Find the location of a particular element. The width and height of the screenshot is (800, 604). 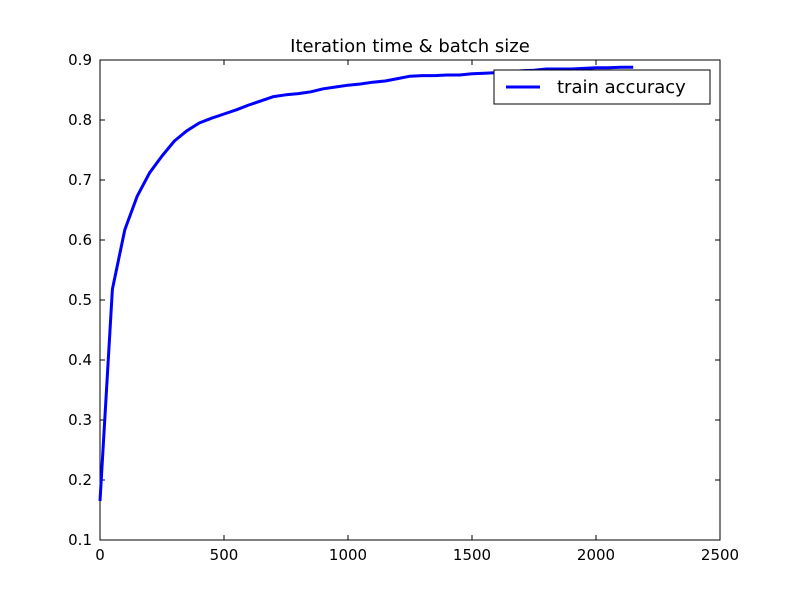

x-tick-label: 0 is located at coordinates (100, 555).